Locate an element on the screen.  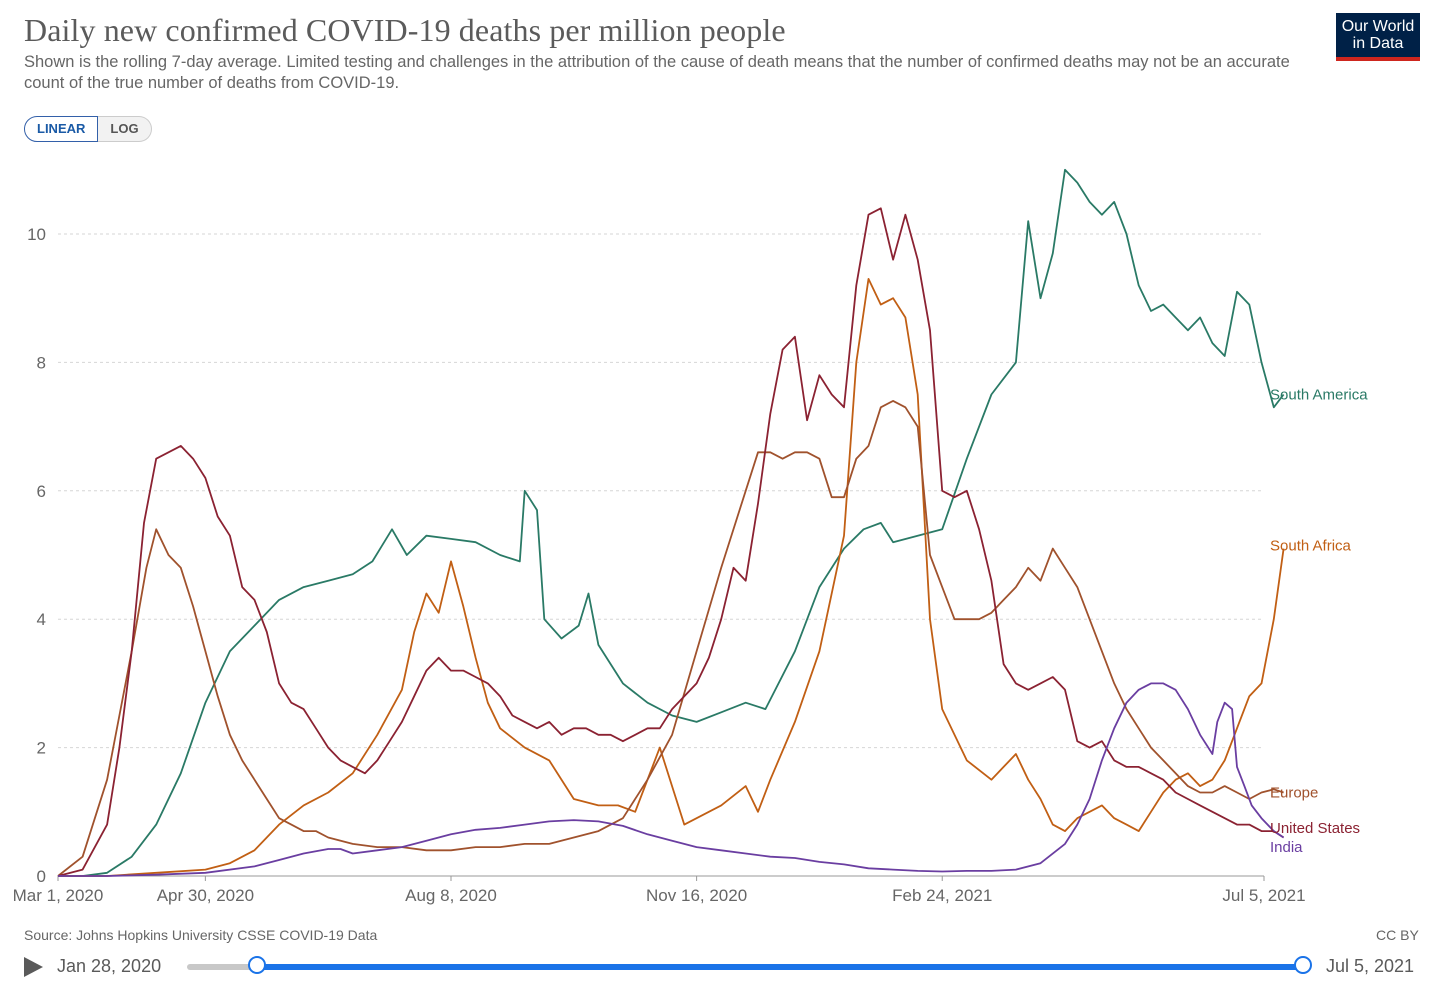
y-tick-label: 4 is located at coordinates (41, 619).